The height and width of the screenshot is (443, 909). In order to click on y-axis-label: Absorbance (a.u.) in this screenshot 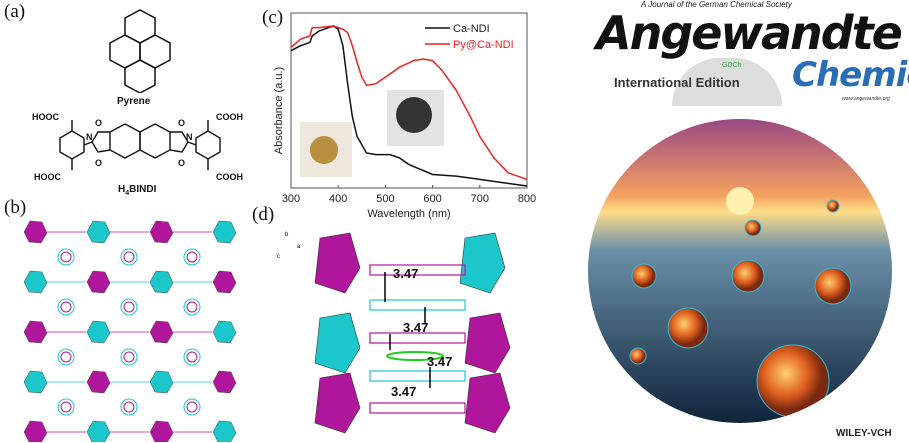, I will do `click(279, 110)`.